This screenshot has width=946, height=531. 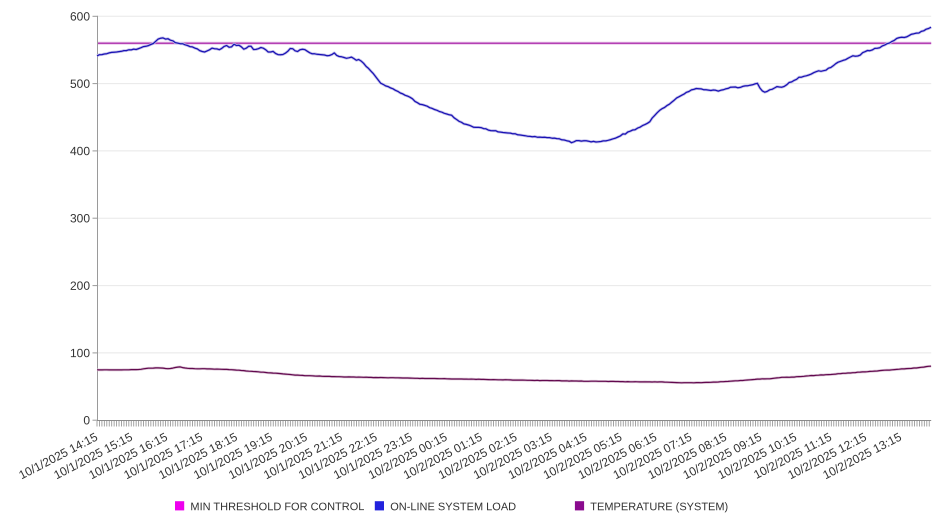 I want to click on svg-text: 400, so click(x=80, y=151).